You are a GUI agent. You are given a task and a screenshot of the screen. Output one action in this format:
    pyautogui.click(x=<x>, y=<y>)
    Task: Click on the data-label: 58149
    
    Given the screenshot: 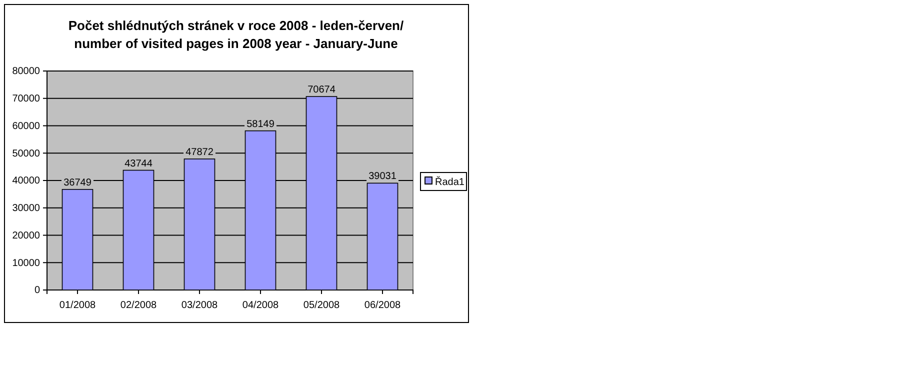 What is the action you would take?
    pyautogui.click(x=260, y=124)
    